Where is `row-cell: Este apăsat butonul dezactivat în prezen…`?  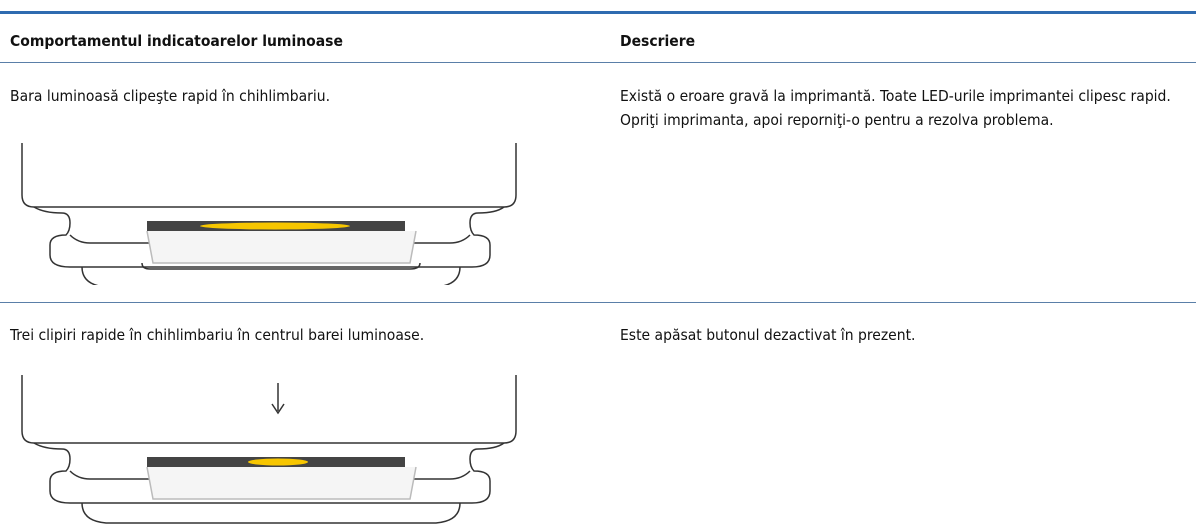 row-cell: Este apăsat butonul dezactivat în prezen… is located at coordinates (768, 335).